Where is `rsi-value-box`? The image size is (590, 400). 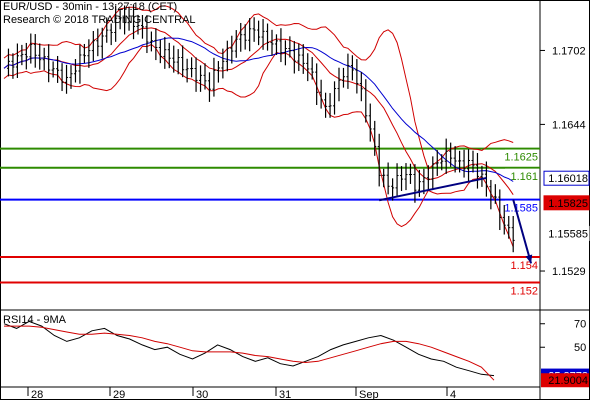
rsi-value-box is located at coordinates (565, 380).